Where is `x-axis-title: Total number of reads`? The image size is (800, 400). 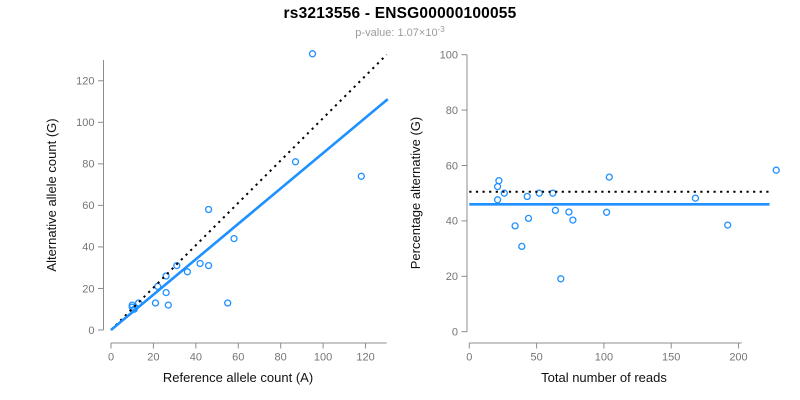
x-axis-title: Total number of reads is located at coordinates (604, 377).